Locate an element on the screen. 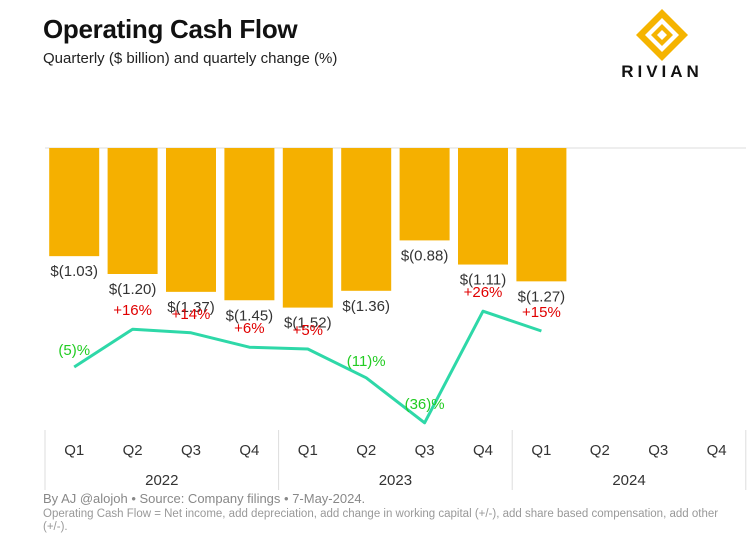  bar-value-label: $(1.03) is located at coordinates (74, 271).